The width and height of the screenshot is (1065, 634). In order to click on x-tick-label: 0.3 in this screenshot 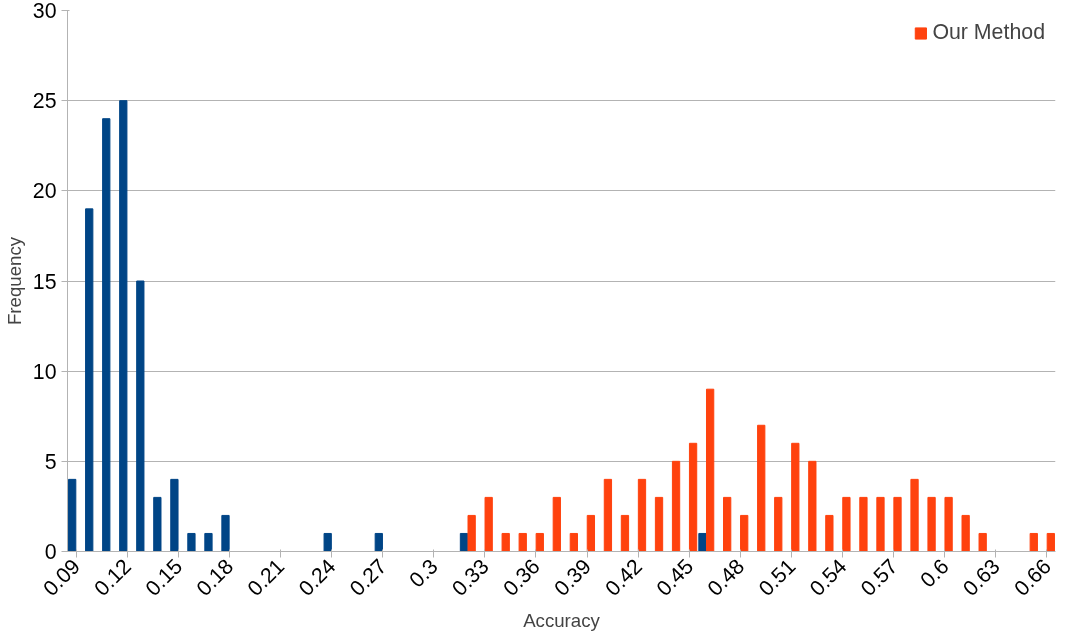, I will do `click(423, 573)`.